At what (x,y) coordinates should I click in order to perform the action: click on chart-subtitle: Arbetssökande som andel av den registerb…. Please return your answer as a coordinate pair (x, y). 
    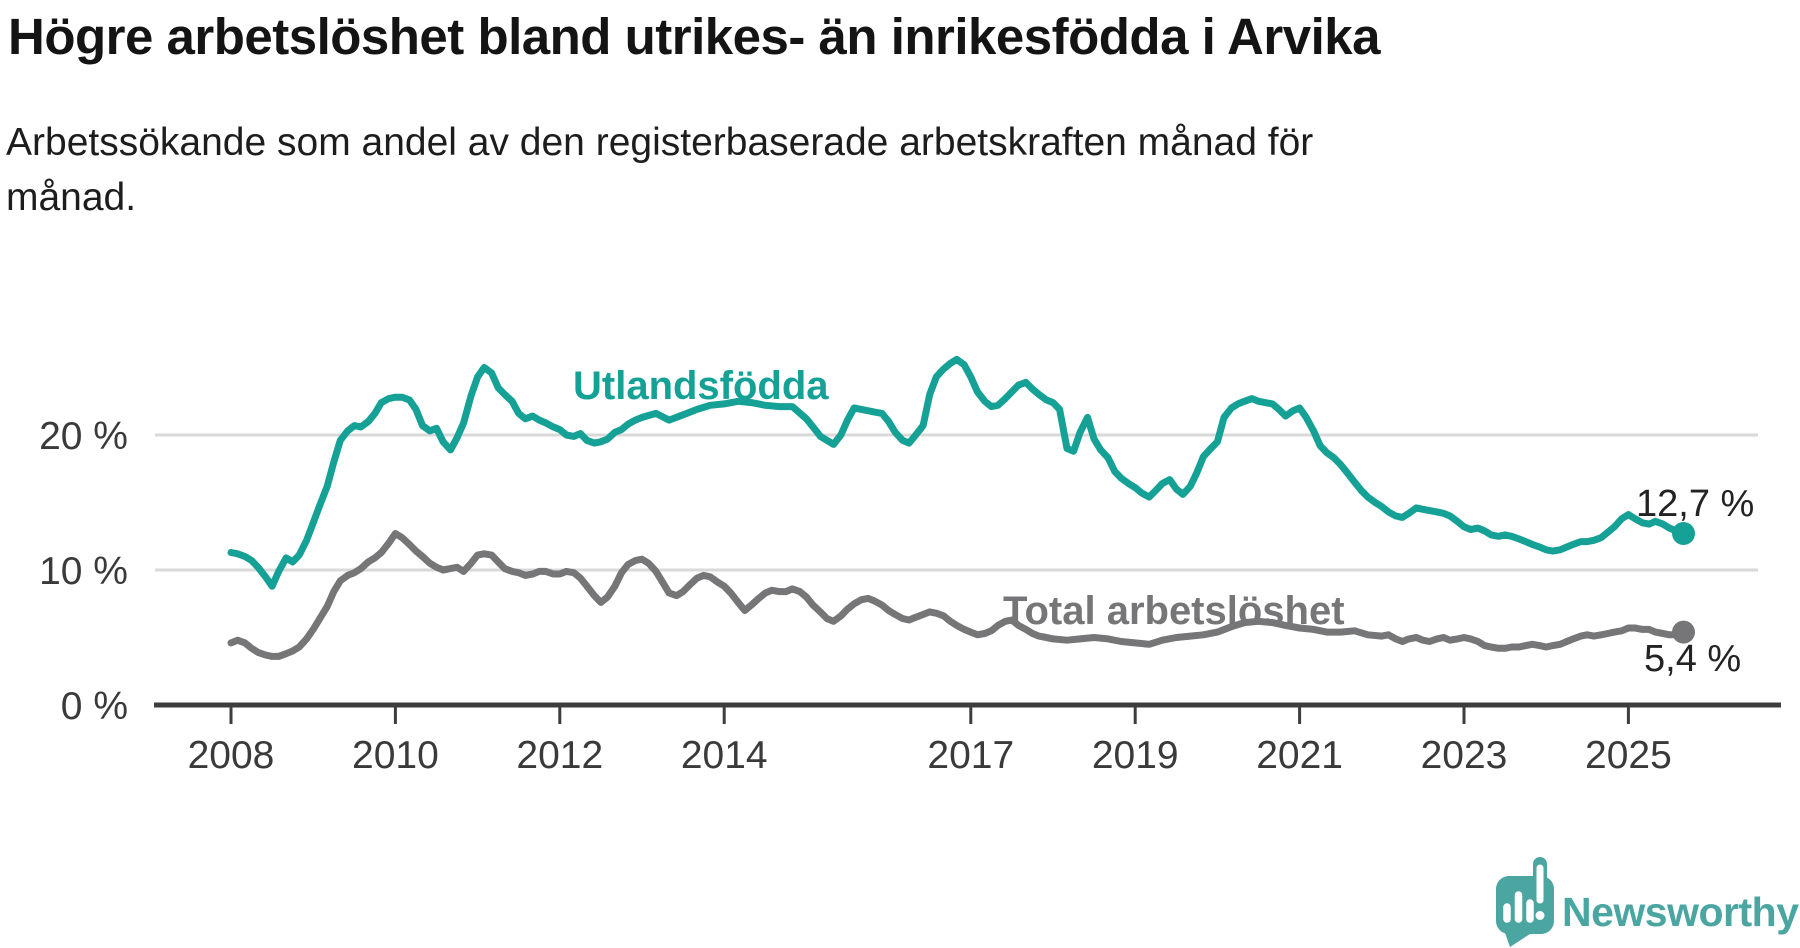
    Looking at the image, I should click on (660, 170).